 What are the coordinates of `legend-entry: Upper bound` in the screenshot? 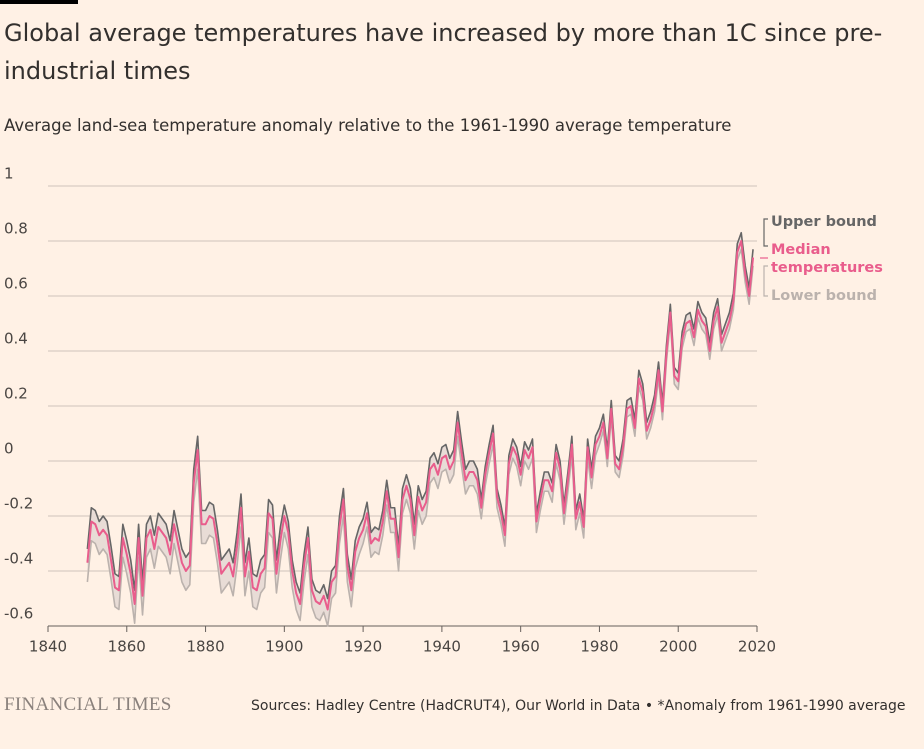 It's located at (824, 222).